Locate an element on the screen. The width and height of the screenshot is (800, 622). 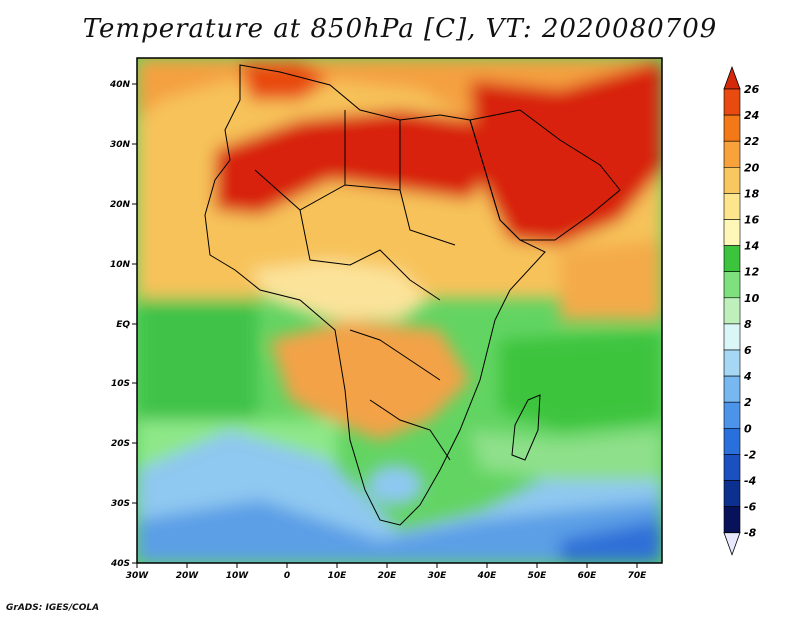
lon-label: 30W is located at coordinates (138, 576).